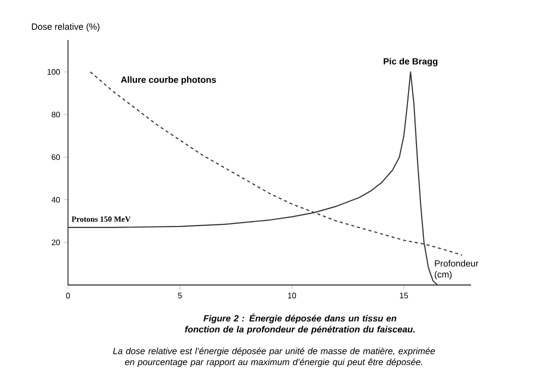 Image resolution: width=548 pixels, height=388 pixels. What do you see at coordinates (168, 80) in the screenshot?
I see `series-label: Allure courbe photons` at bounding box center [168, 80].